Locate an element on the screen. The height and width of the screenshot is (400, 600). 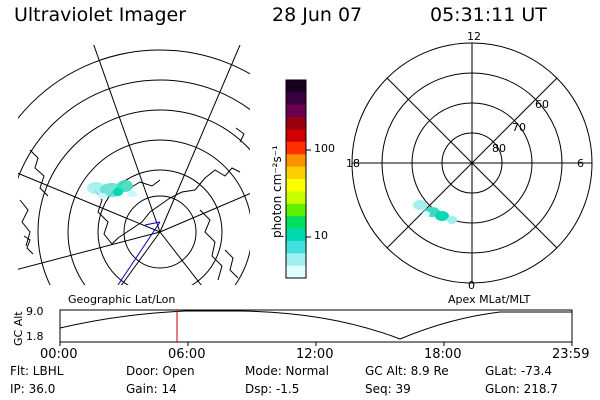
gain-info: Gain: 14 is located at coordinates (151, 389).